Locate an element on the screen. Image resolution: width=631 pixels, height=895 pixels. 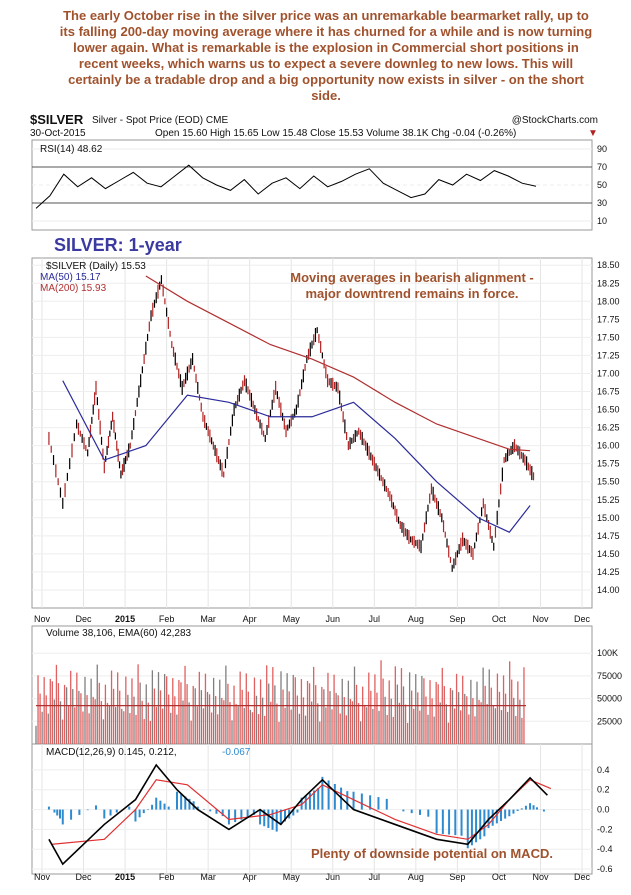
macd-tick-label: 0.4 is located at coordinates (603, 770).